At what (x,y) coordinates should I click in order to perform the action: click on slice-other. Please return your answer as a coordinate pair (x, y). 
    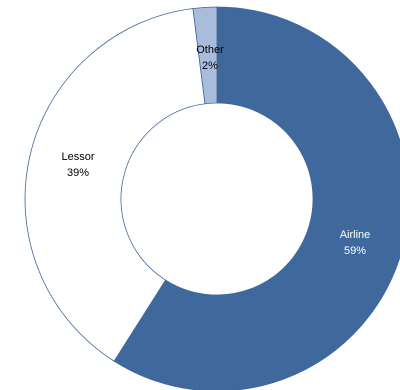
    Looking at the image, I should click on (205, 55).